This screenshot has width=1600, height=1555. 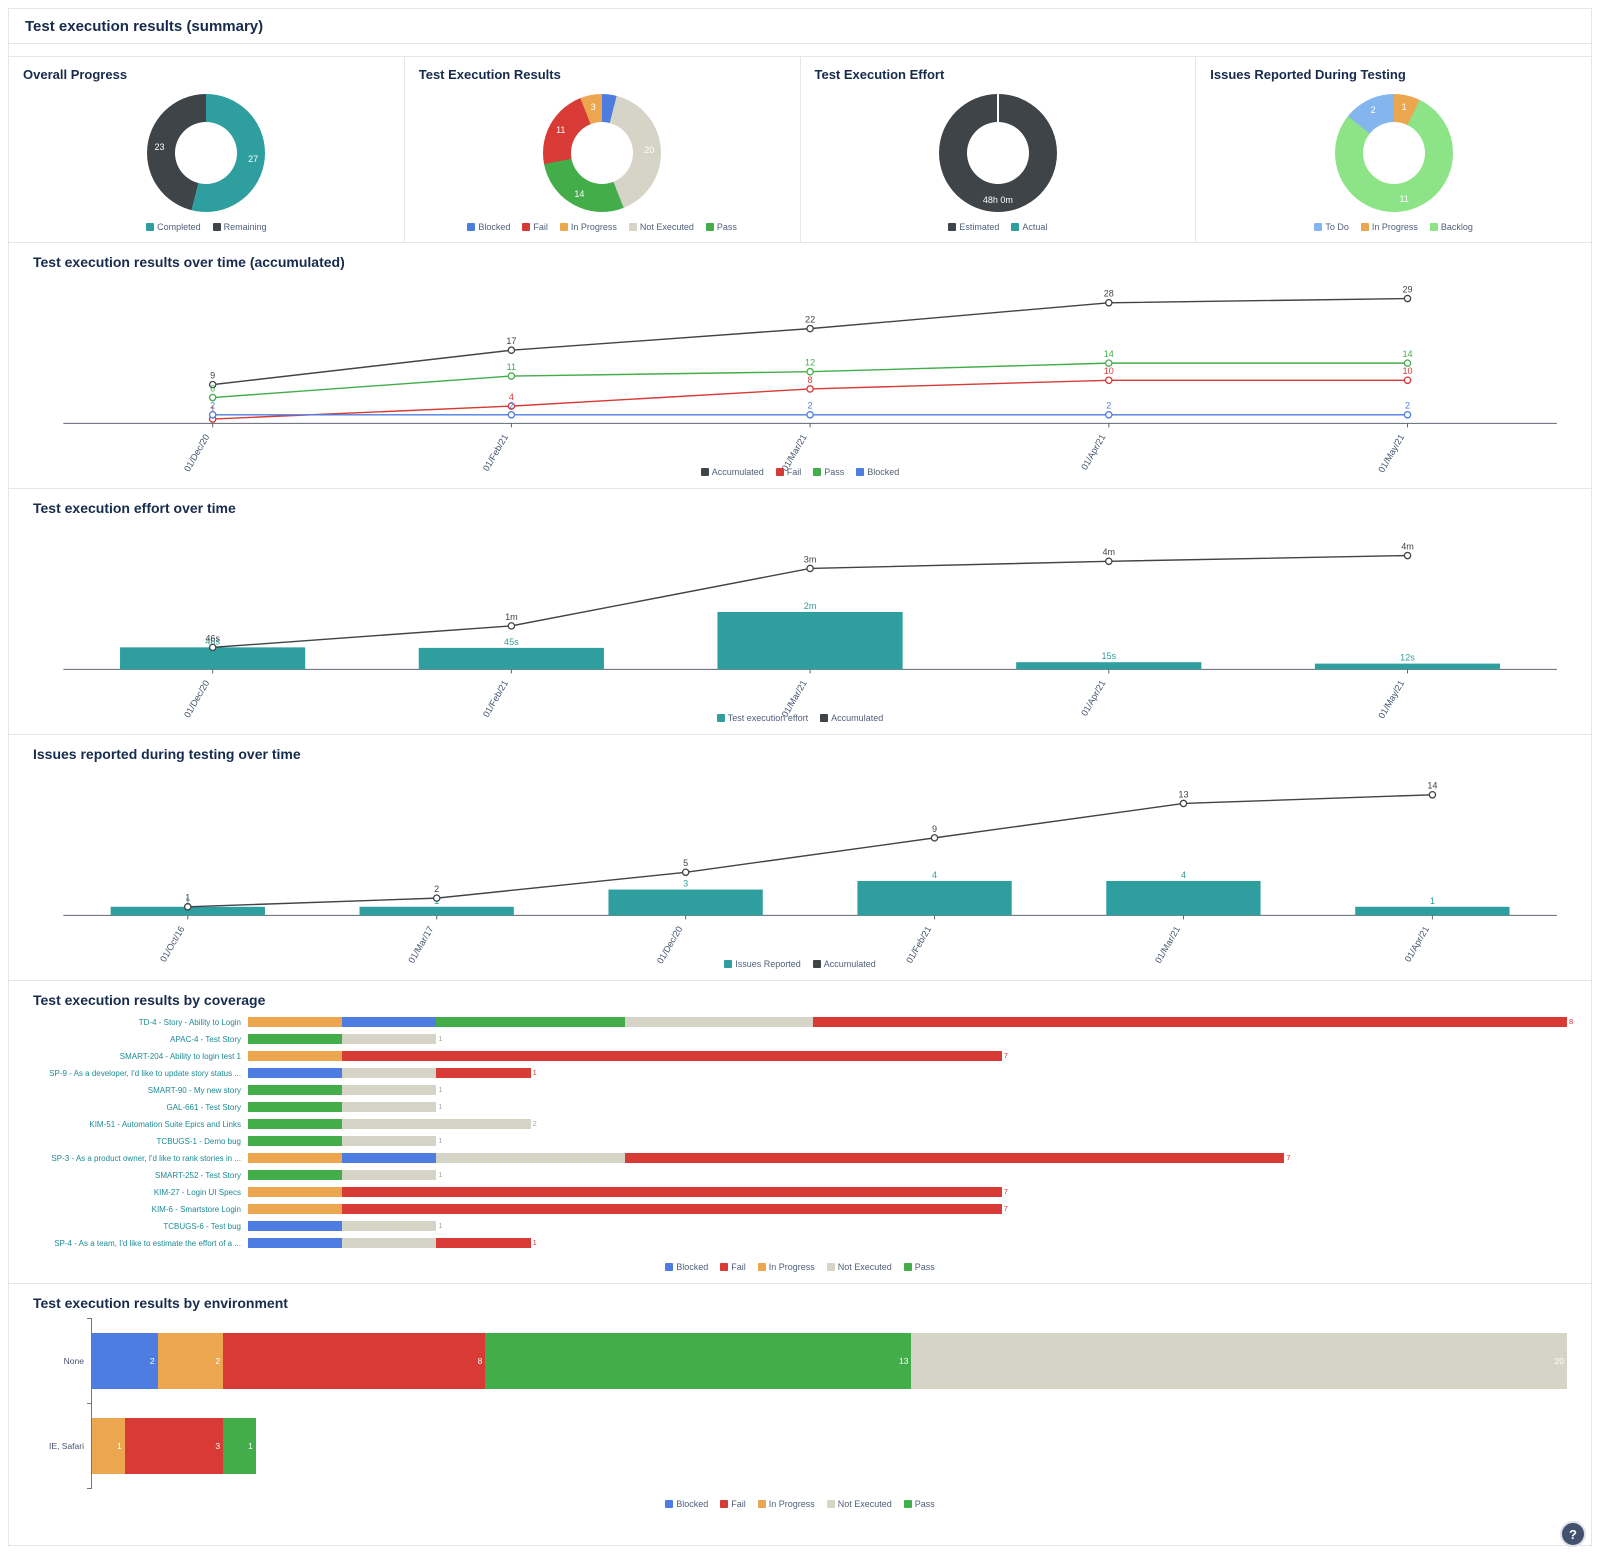 What do you see at coordinates (973, 227) in the screenshot?
I see `legend-item-estimated: Estimated` at bounding box center [973, 227].